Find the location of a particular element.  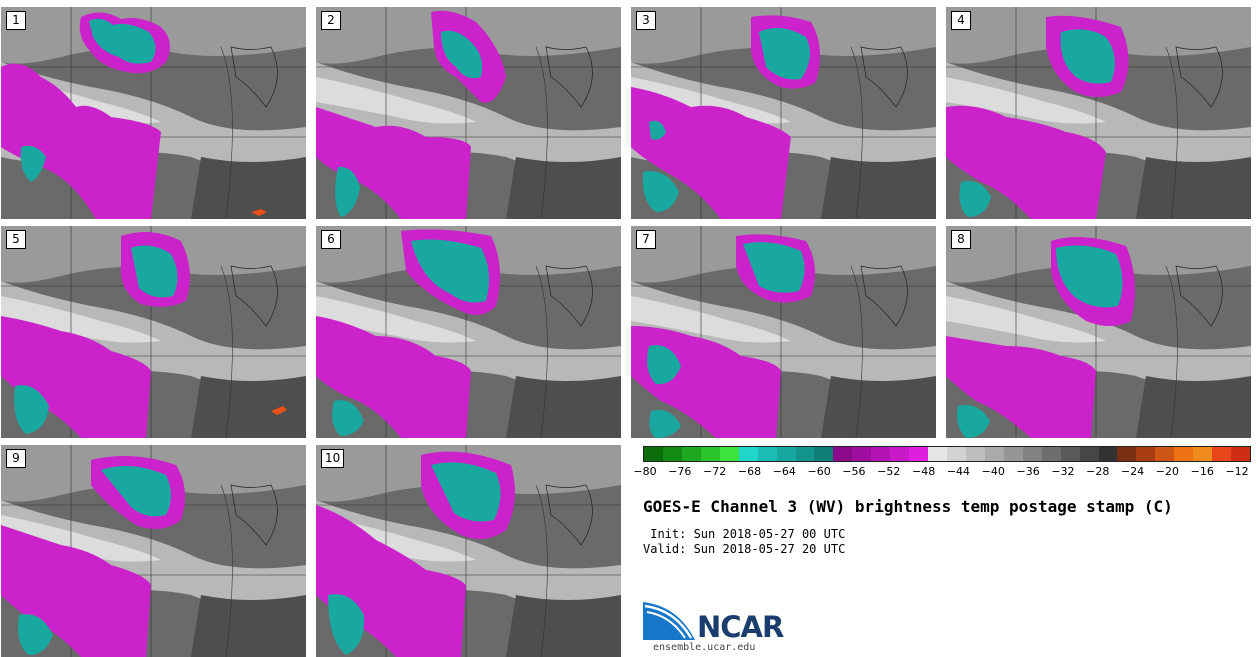

panel-number: 7 is located at coordinates (646, 239).